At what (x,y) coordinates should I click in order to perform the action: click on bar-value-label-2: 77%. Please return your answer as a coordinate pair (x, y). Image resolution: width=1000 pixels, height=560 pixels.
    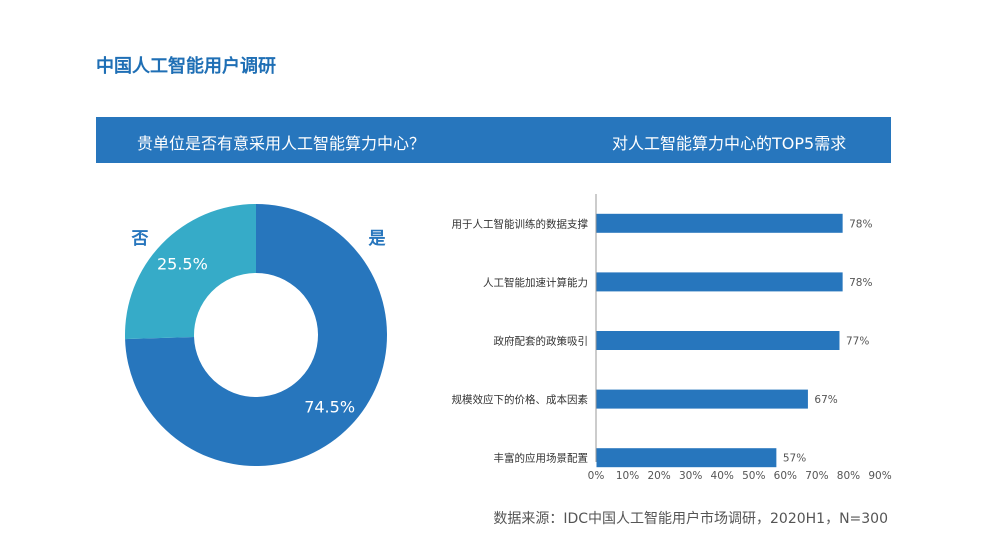
    Looking at the image, I should click on (857, 342).